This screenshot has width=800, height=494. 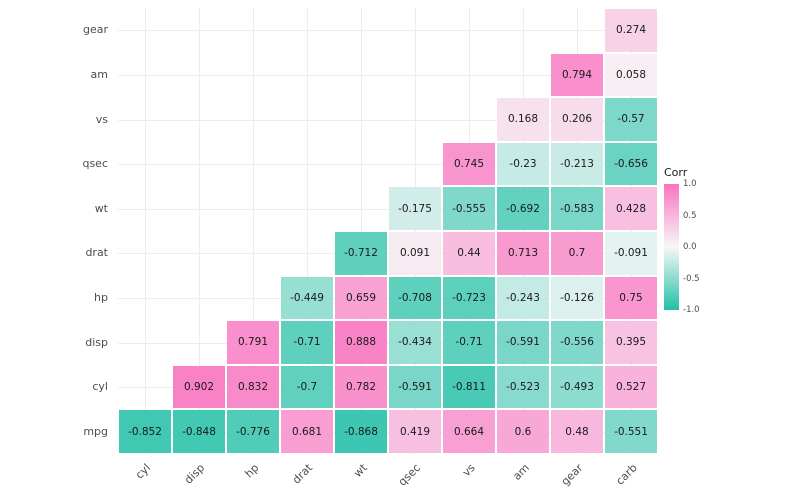 I want to click on legend-gradient-bar, so click(x=671, y=247).